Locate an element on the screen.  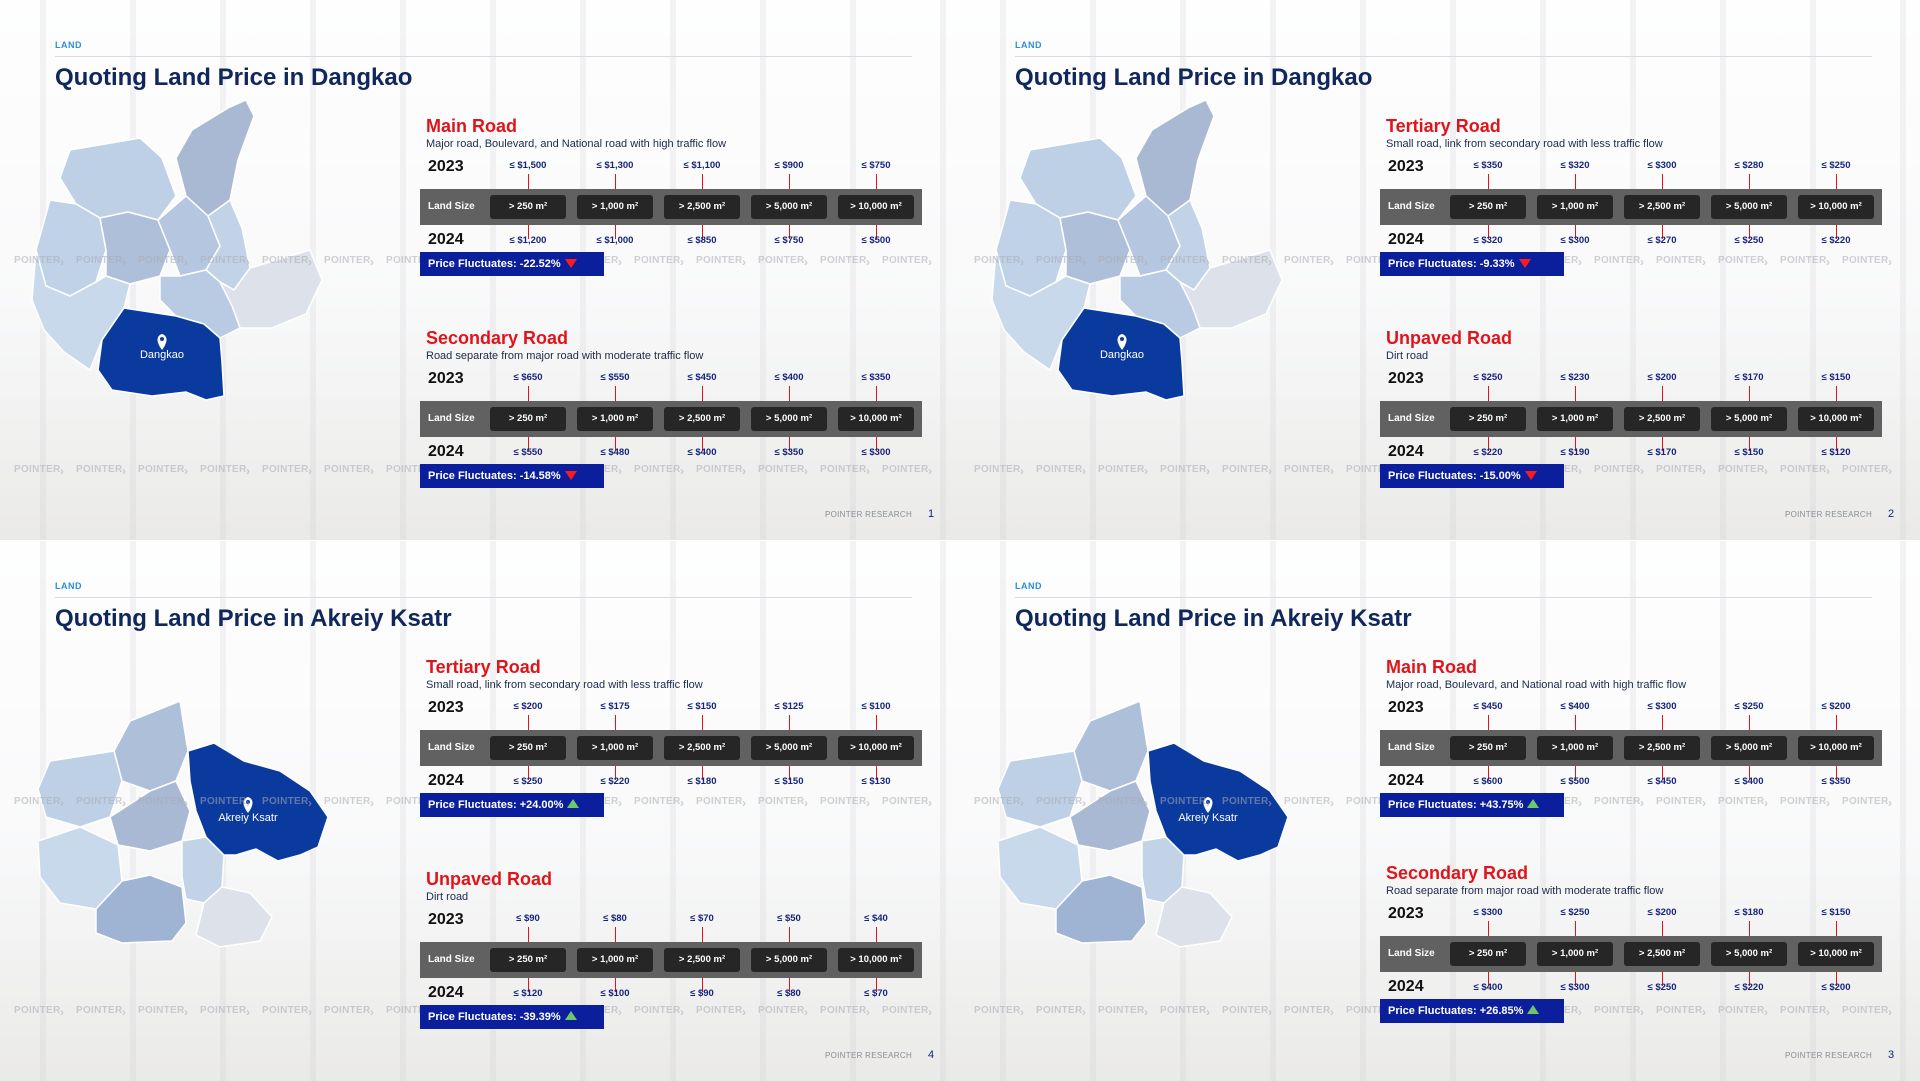
prices-2024: ≤ $600 ≤ $500 ≤ $450 ≤ $400 ≤ $350 is located at coordinates (1440, 783).